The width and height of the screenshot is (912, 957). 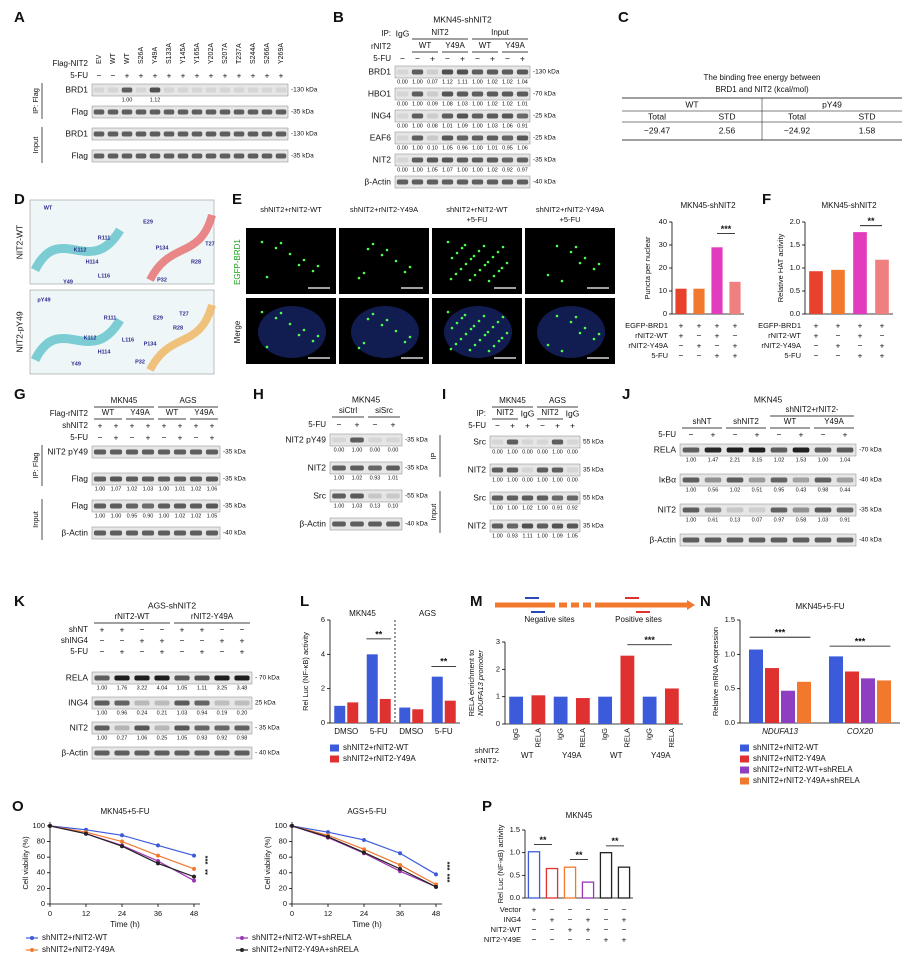 What do you see at coordinates (486, 760) in the screenshot?
I see `row-label: +rNIT2-` at bounding box center [486, 760].